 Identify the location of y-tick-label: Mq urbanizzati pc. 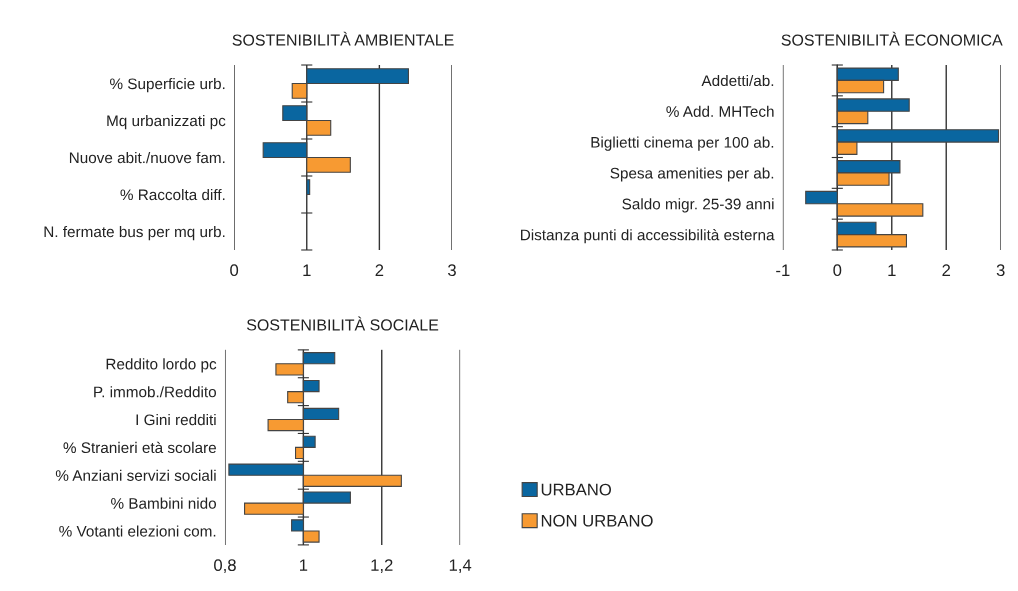
(166, 122).